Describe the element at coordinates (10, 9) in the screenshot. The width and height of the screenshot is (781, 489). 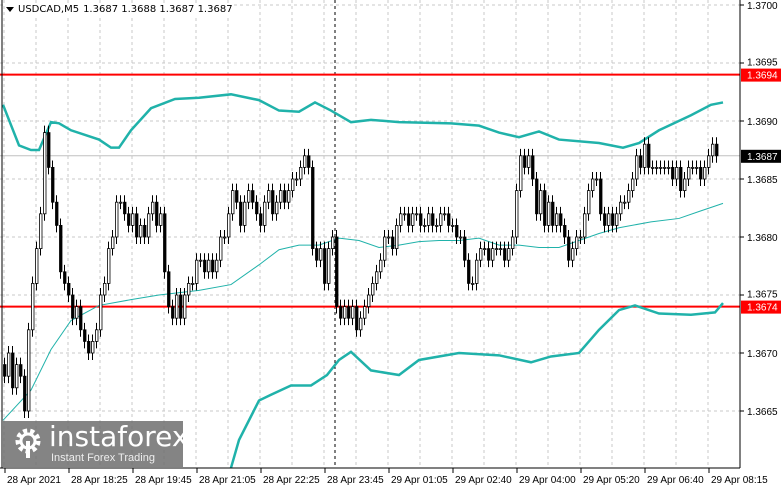
I see `dropdown-triangle-icon` at that location.